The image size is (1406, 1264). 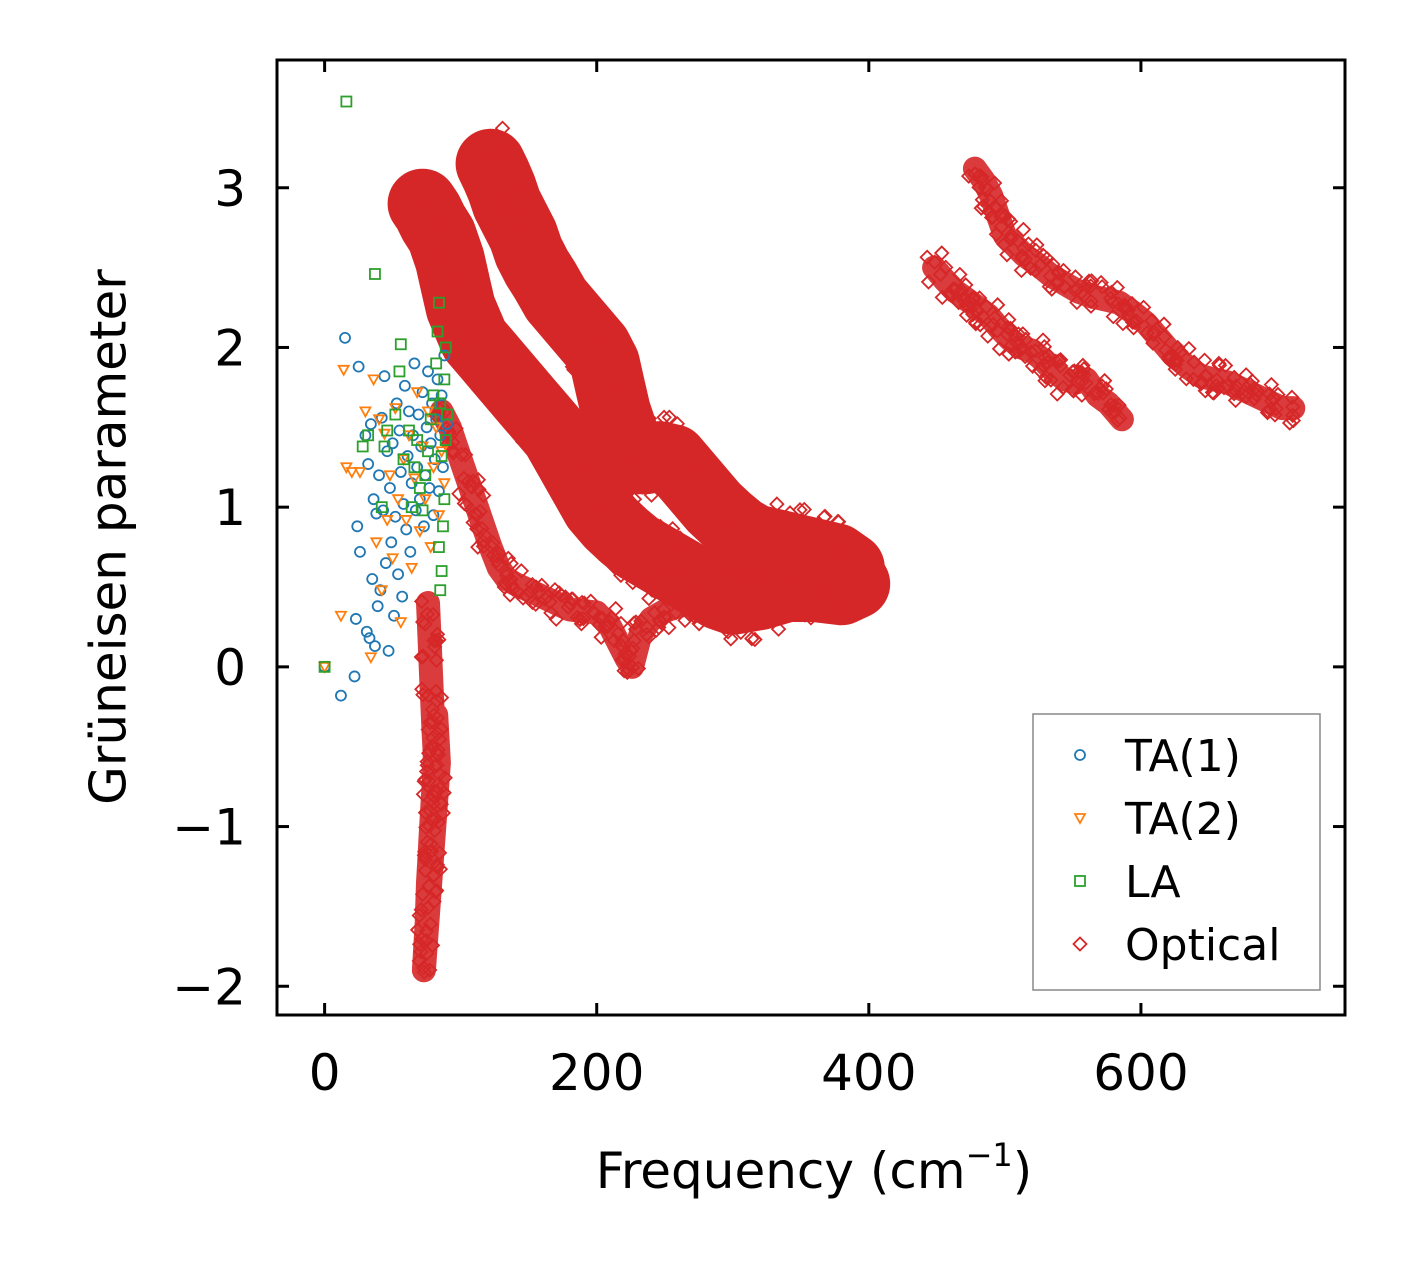 What do you see at coordinates (1127, 882) in the screenshot?
I see `legend-entry: LA` at bounding box center [1127, 882].